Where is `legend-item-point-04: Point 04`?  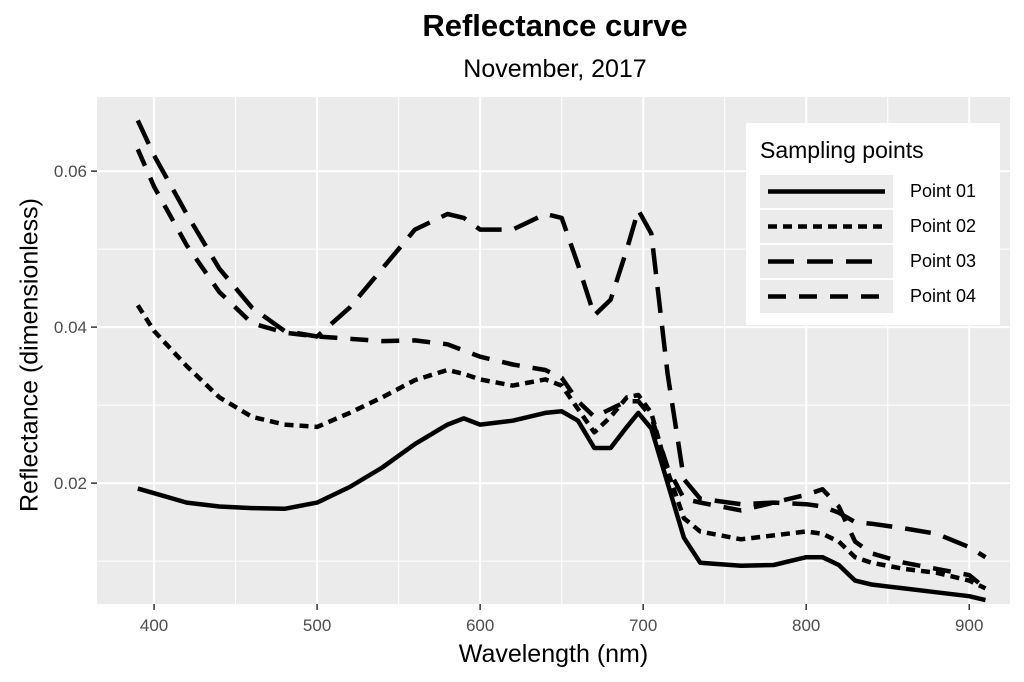
legend-item-point-04: Point 04 is located at coordinates (878, 296).